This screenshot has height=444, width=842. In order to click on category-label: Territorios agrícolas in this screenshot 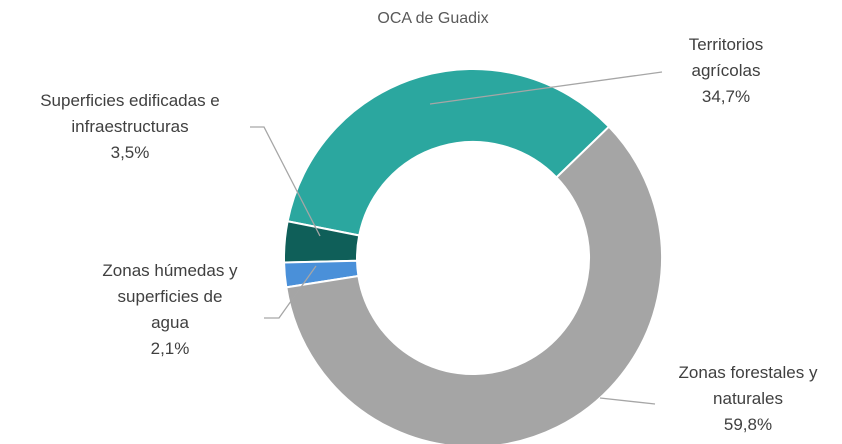, I will do `click(726, 57)`.